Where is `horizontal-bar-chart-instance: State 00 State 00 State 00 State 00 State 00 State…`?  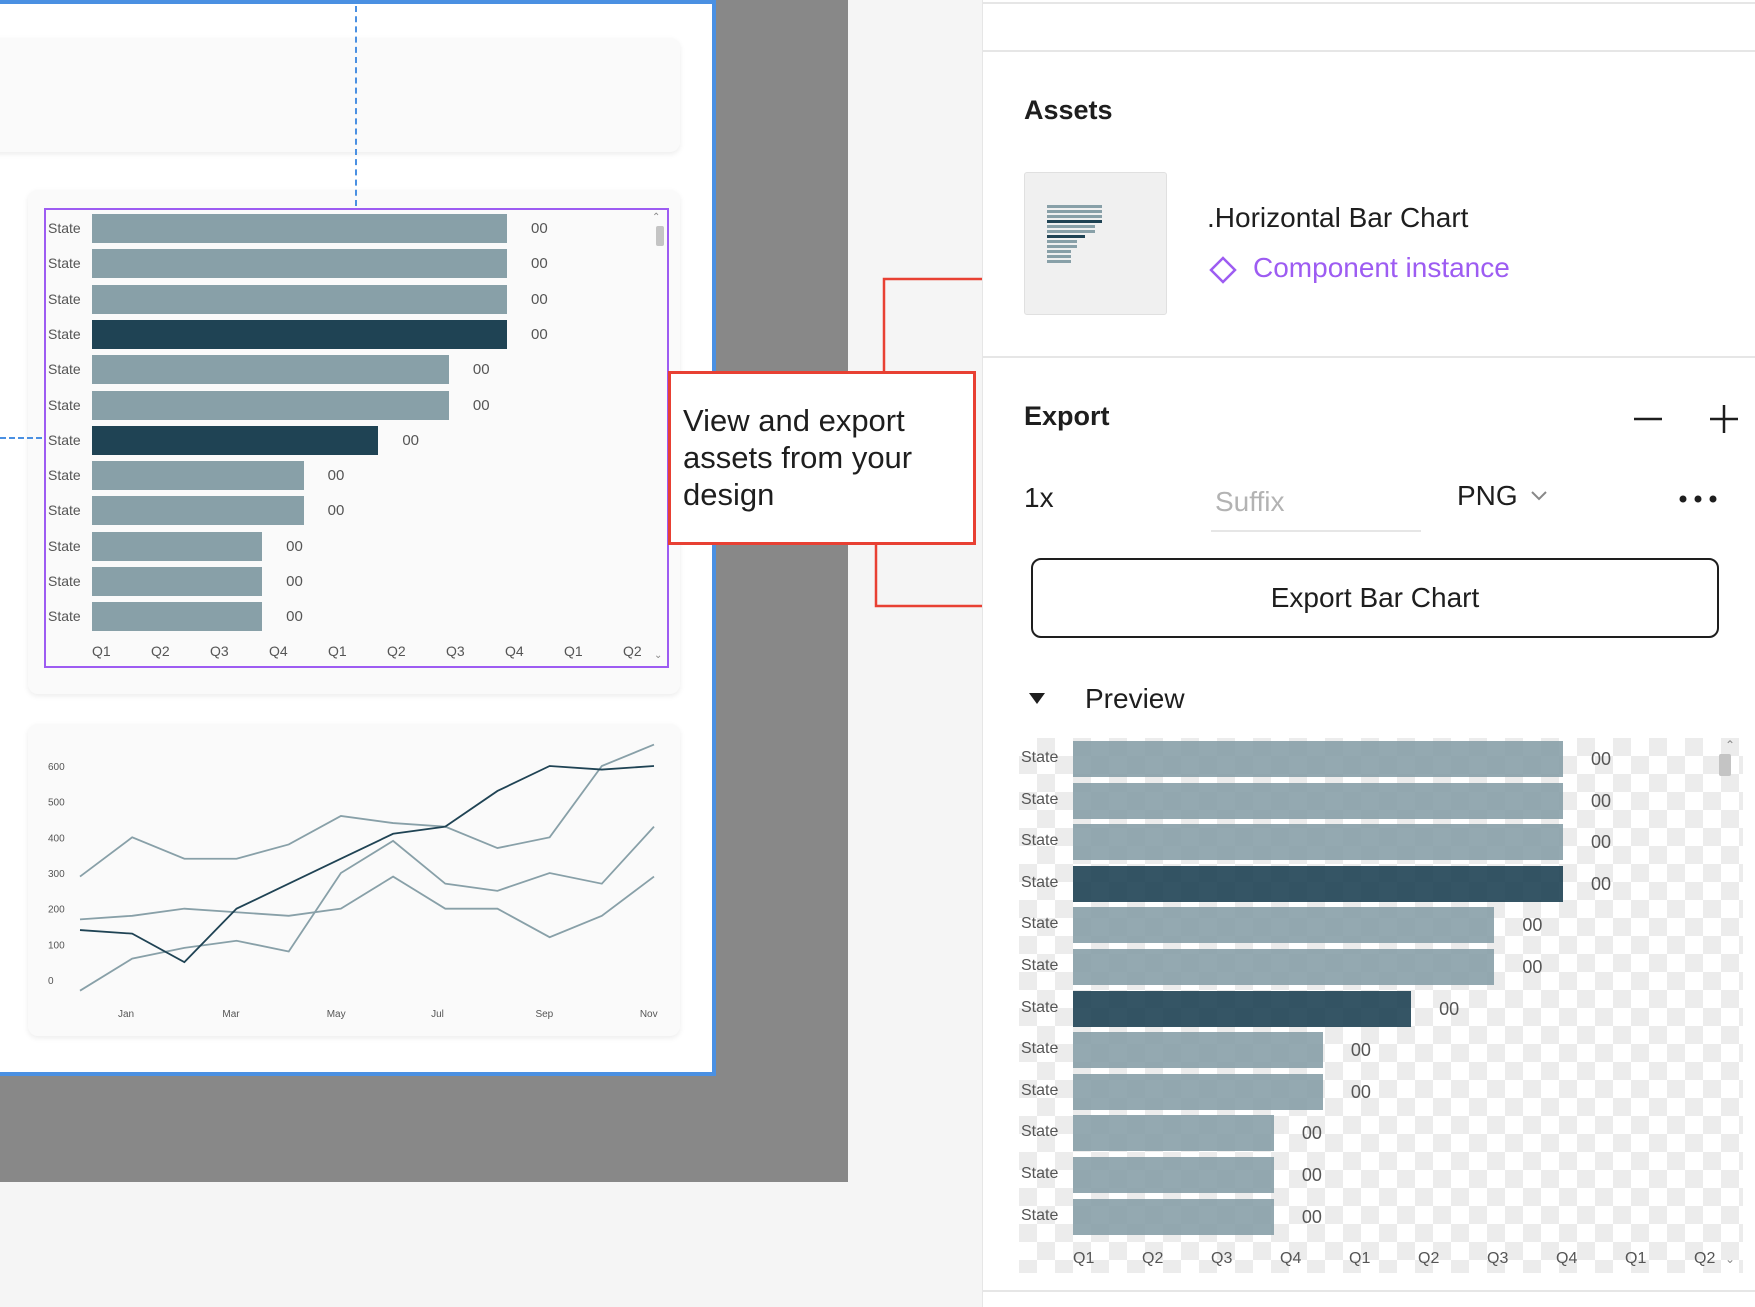 horizontal-bar-chart-instance: State 00 State 00 State 00 State 00 State 00 State… is located at coordinates (356, 438).